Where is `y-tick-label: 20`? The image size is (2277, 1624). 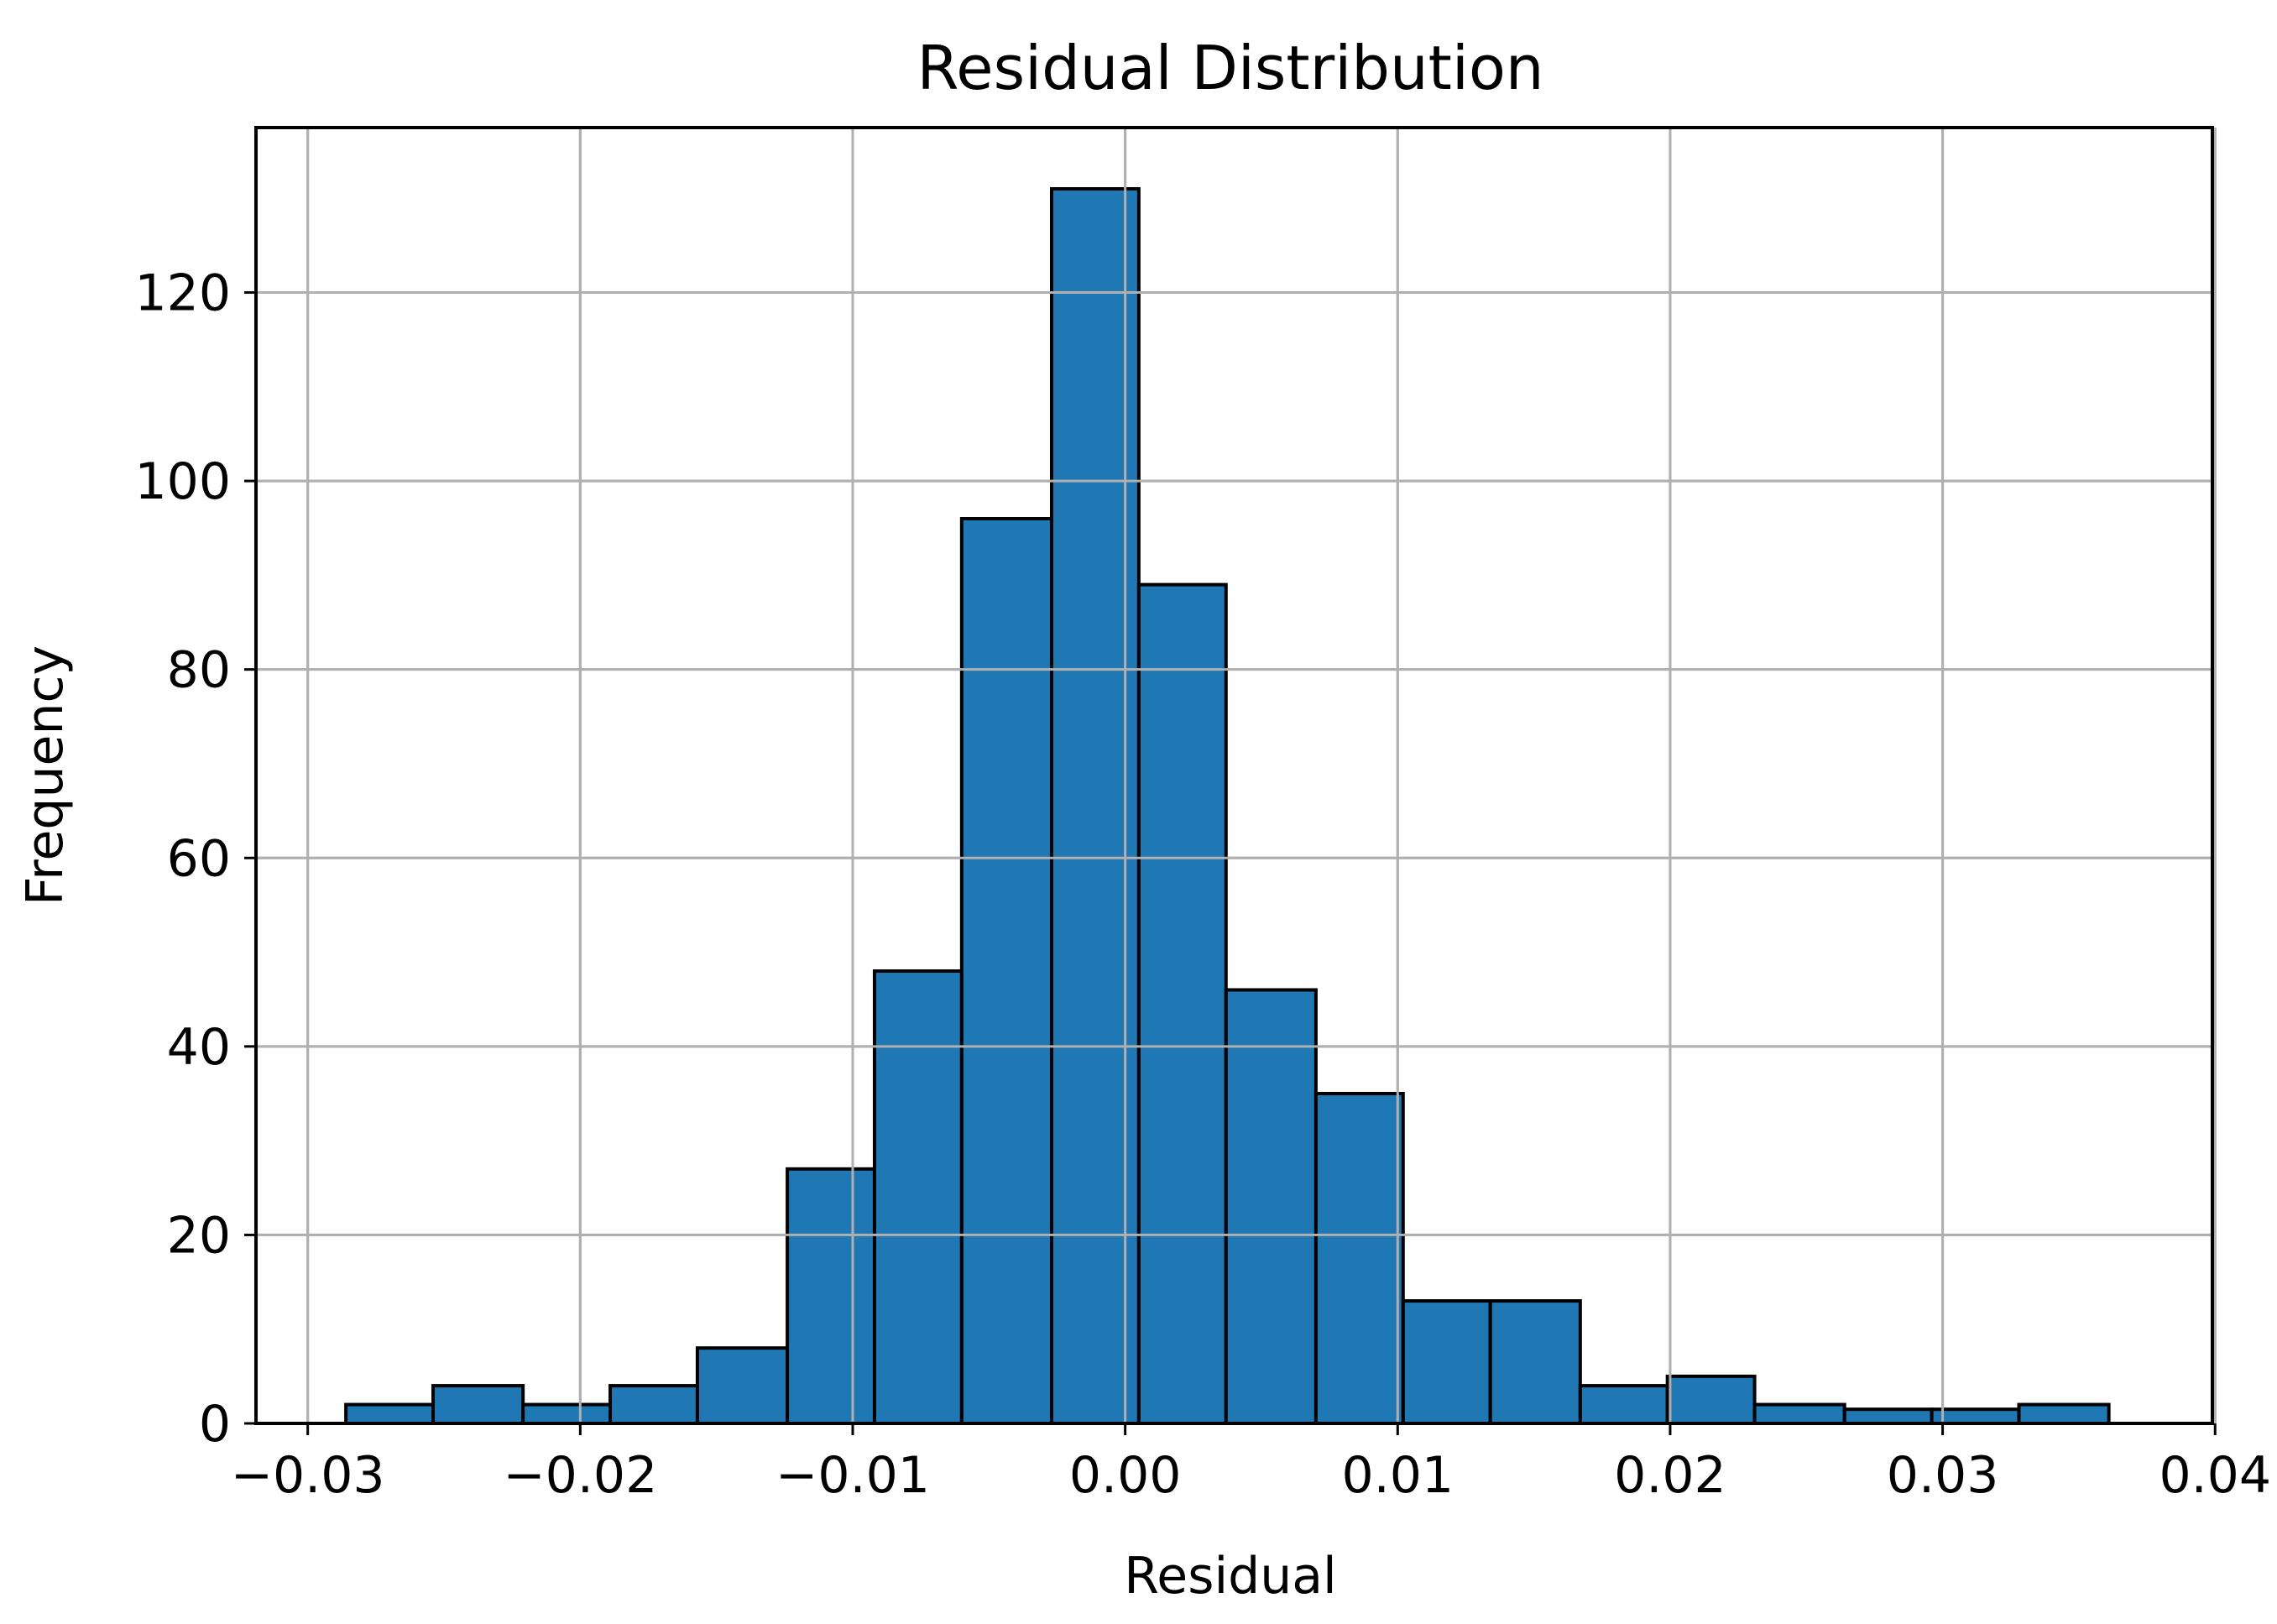
y-tick-label: 20 is located at coordinates (199, 1235).